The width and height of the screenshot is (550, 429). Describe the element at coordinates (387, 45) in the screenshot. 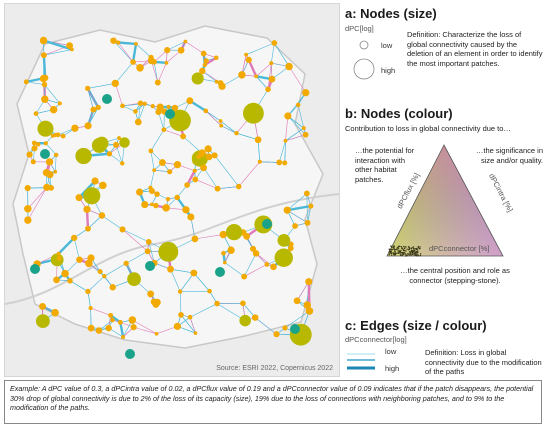

I see `size-low-label: low` at that location.